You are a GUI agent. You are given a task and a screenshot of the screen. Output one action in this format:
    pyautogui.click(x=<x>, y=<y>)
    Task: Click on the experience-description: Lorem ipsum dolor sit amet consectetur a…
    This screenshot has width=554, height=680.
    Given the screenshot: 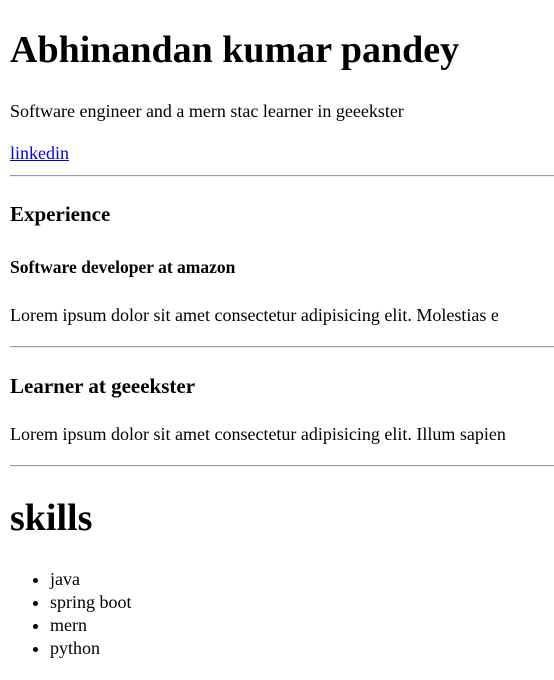 What is the action you would take?
    pyautogui.click(x=254, y=315)
    